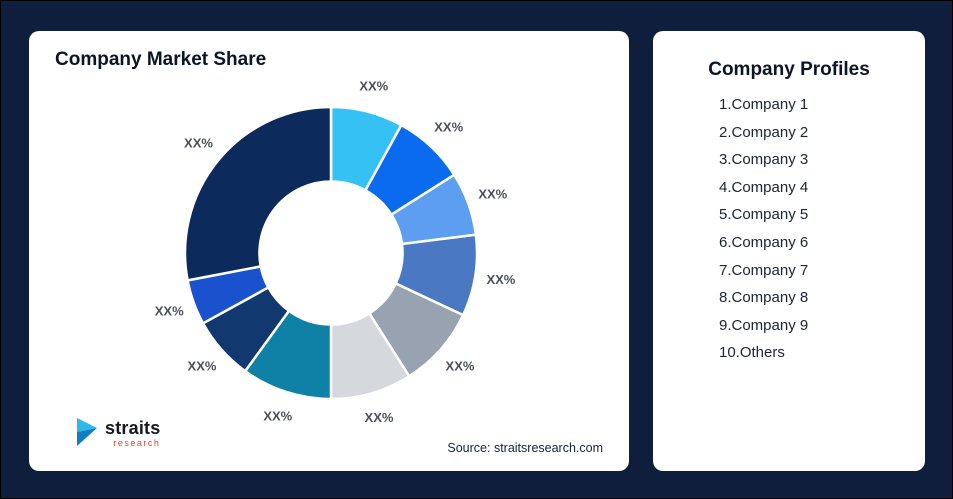 The height and width of the screenshot is (499, 953). What do you see at coordinates (448, 127) in the screenshot?
I see `slice-label-2: XX%` at bounding box center [448, 127].